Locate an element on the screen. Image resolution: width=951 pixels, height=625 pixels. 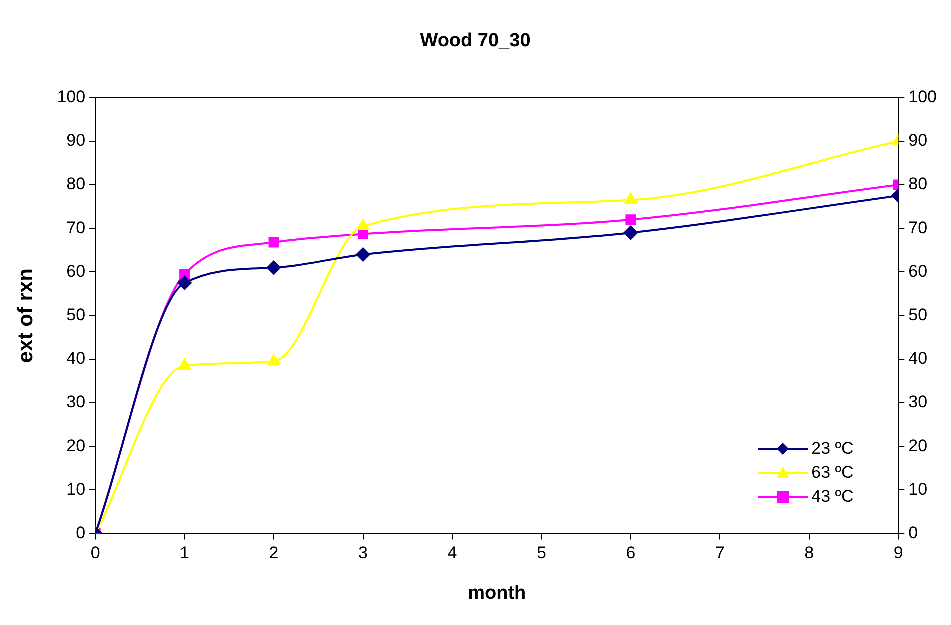
y-tick-label: 70 is located at coordinates (76, 228).